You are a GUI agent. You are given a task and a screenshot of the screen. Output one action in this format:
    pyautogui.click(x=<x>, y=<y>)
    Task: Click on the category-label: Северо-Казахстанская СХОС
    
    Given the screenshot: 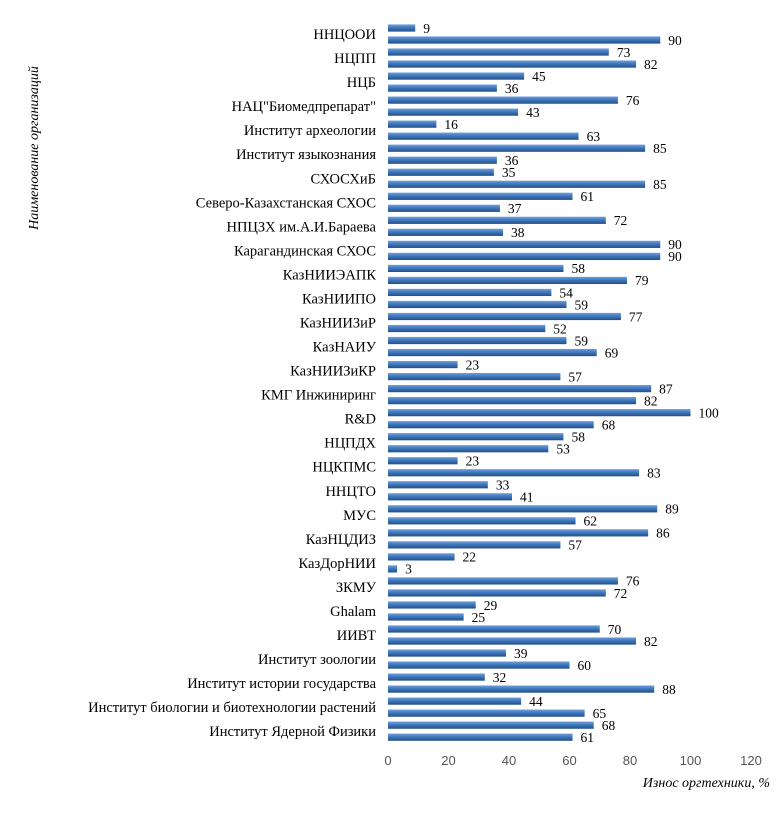 What is the action you would take?
    pyautogui.click(x=286, y=203)
    